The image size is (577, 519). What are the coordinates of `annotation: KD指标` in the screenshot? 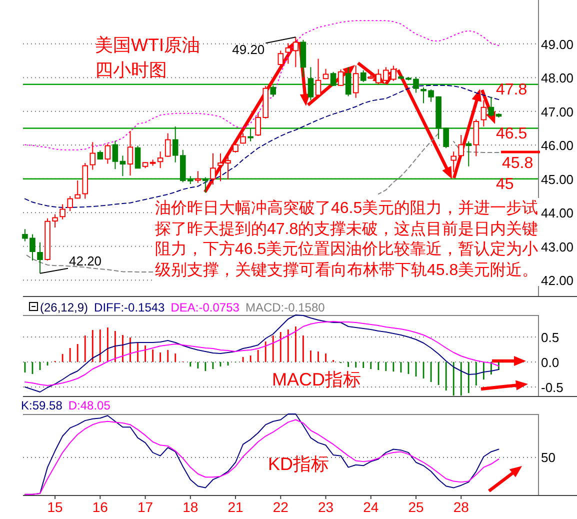 It's located at (299, 464).